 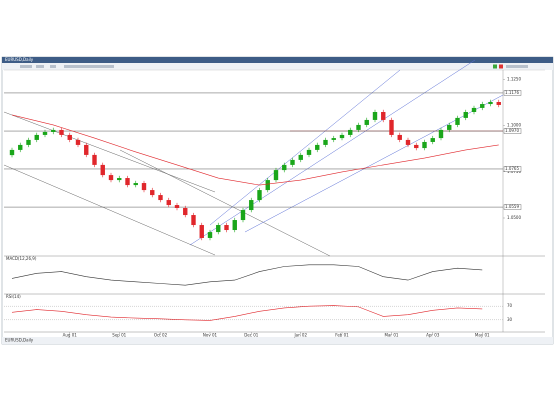 I want to click on date-tick-label: Oct 02, so click(x=161, y=335).